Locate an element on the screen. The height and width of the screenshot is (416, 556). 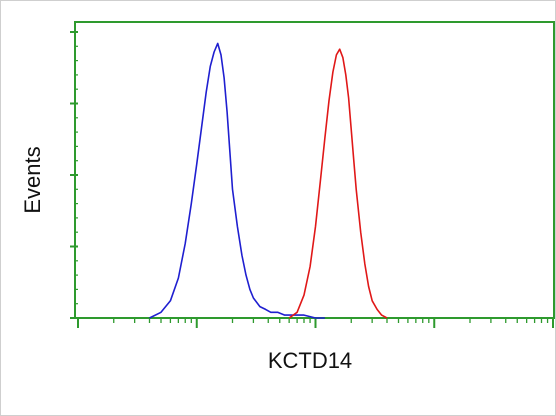
y-axis-label: Events is located at coordinates (32, 179).